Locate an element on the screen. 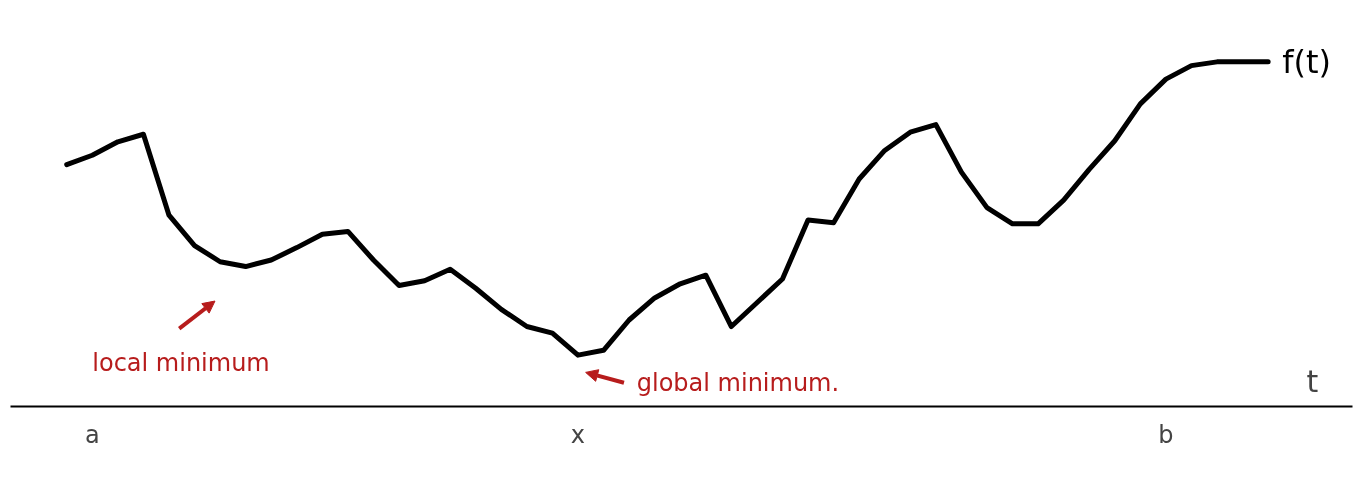 The height and width of the screenshot is (481, 1362). series-label: f(t) is located at coordinates (1306, 61).